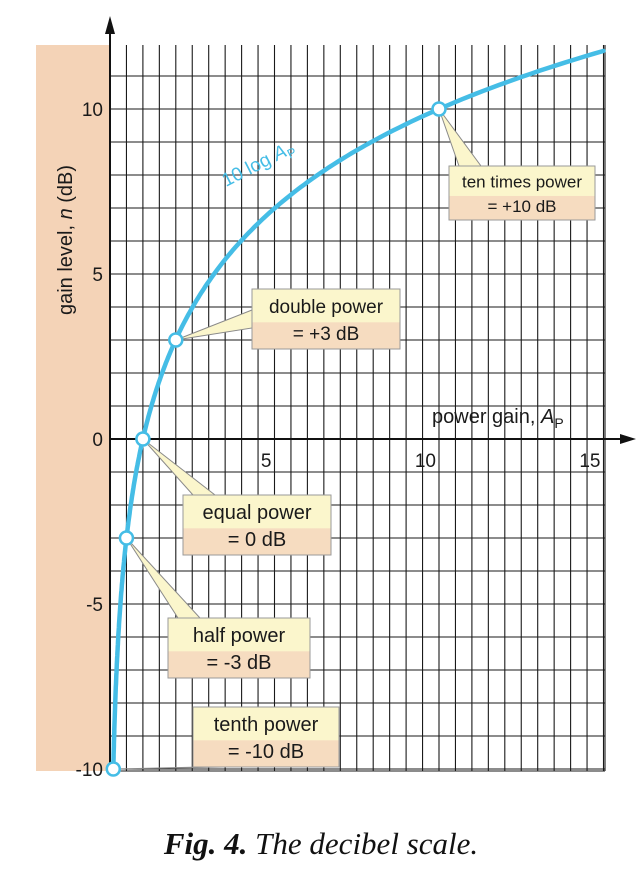 The image size is (642, 884). What do you see at coordinates (143, 439) in the screenshot?
I see `data-point-equal-power` at bounding box center [143, 439].